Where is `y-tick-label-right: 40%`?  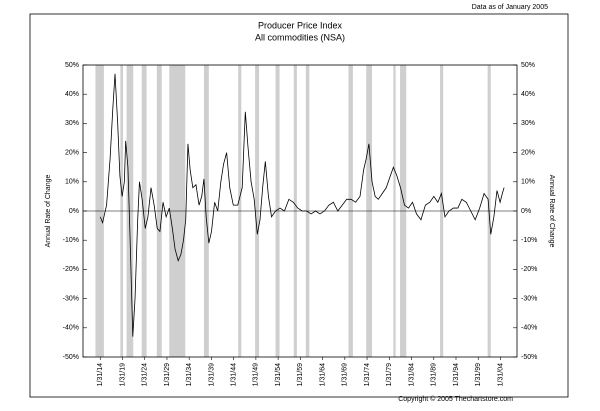 y-tick-label-right: 40% is located at coordinates (528, 94).